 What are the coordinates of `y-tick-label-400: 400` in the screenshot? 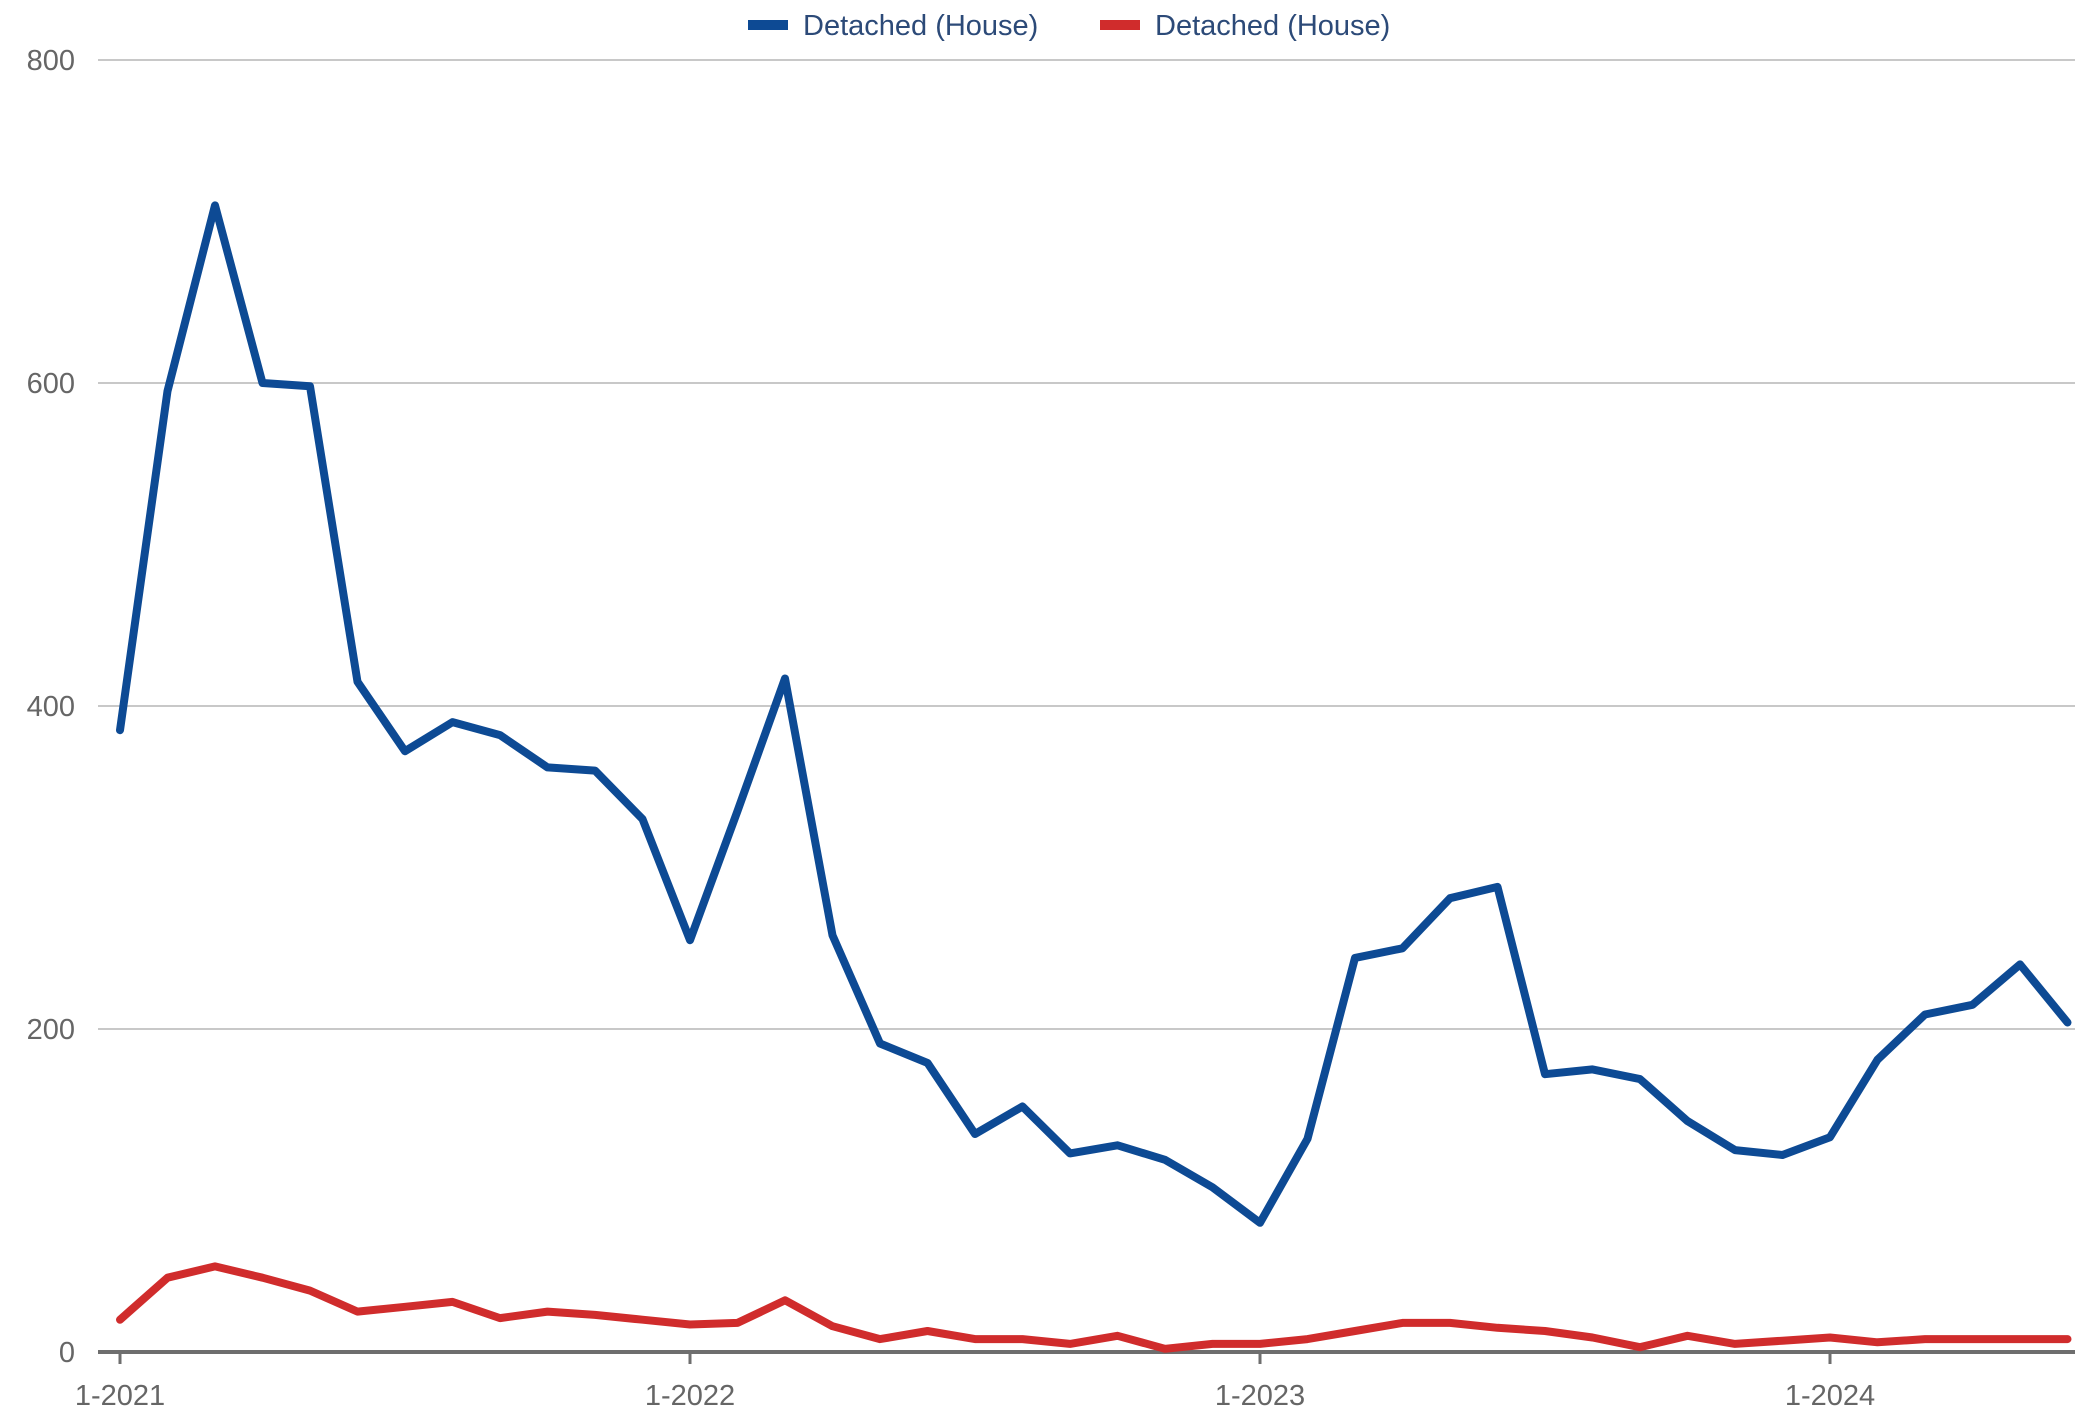 It's located at (51, 707).